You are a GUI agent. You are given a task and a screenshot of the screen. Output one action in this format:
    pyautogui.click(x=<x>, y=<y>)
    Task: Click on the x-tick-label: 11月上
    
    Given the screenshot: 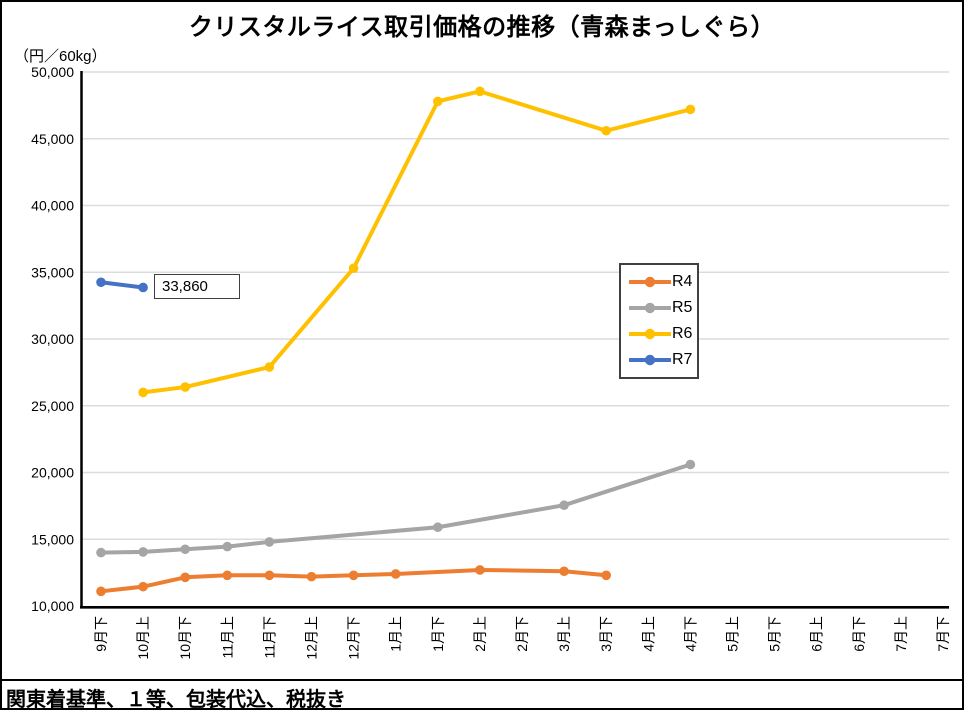 What is the action you would take?
    pyautogui.click(x=227, y=637)
    